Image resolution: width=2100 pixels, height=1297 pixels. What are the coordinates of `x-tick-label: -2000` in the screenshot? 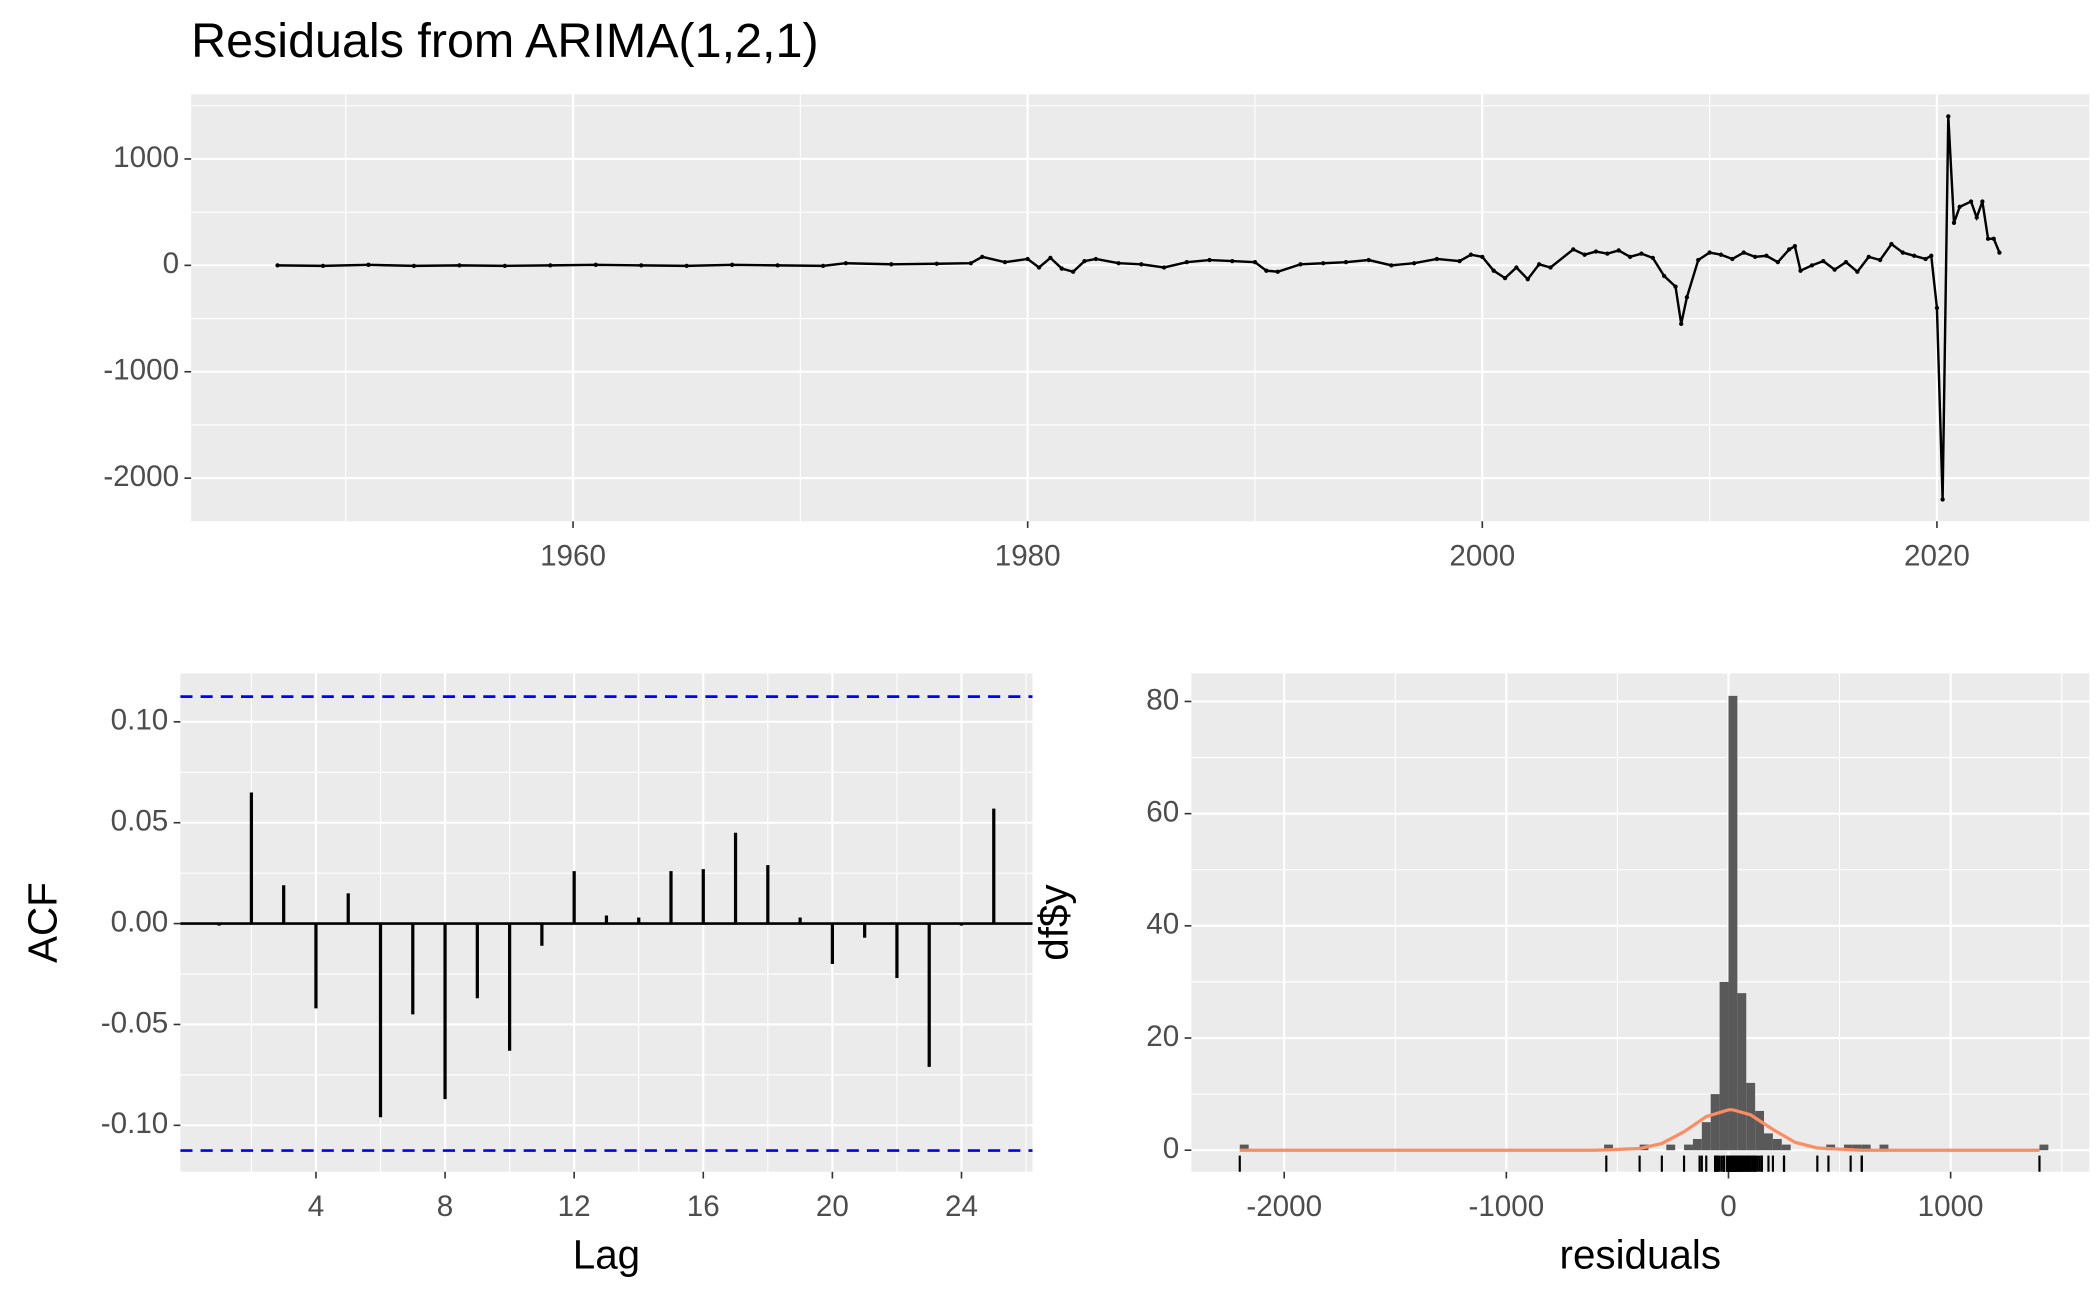 It's located at (1284, 1206).